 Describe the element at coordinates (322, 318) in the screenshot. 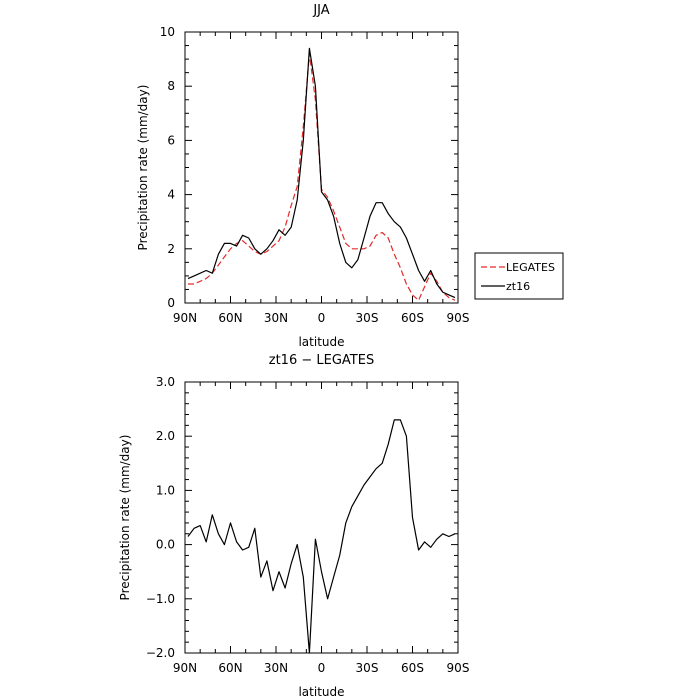

I see `chart1-x-tick-label: 0` at that location.